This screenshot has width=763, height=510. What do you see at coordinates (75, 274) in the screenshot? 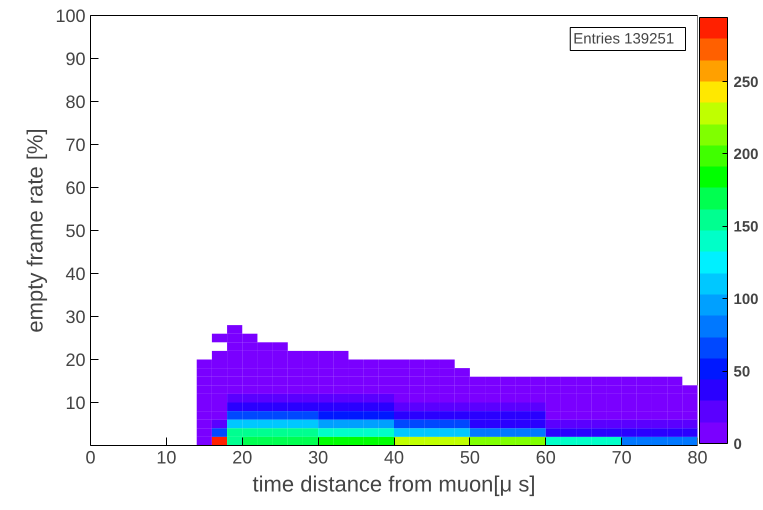
I see `y-tick-label: 40` at bounding box center [75, 274].